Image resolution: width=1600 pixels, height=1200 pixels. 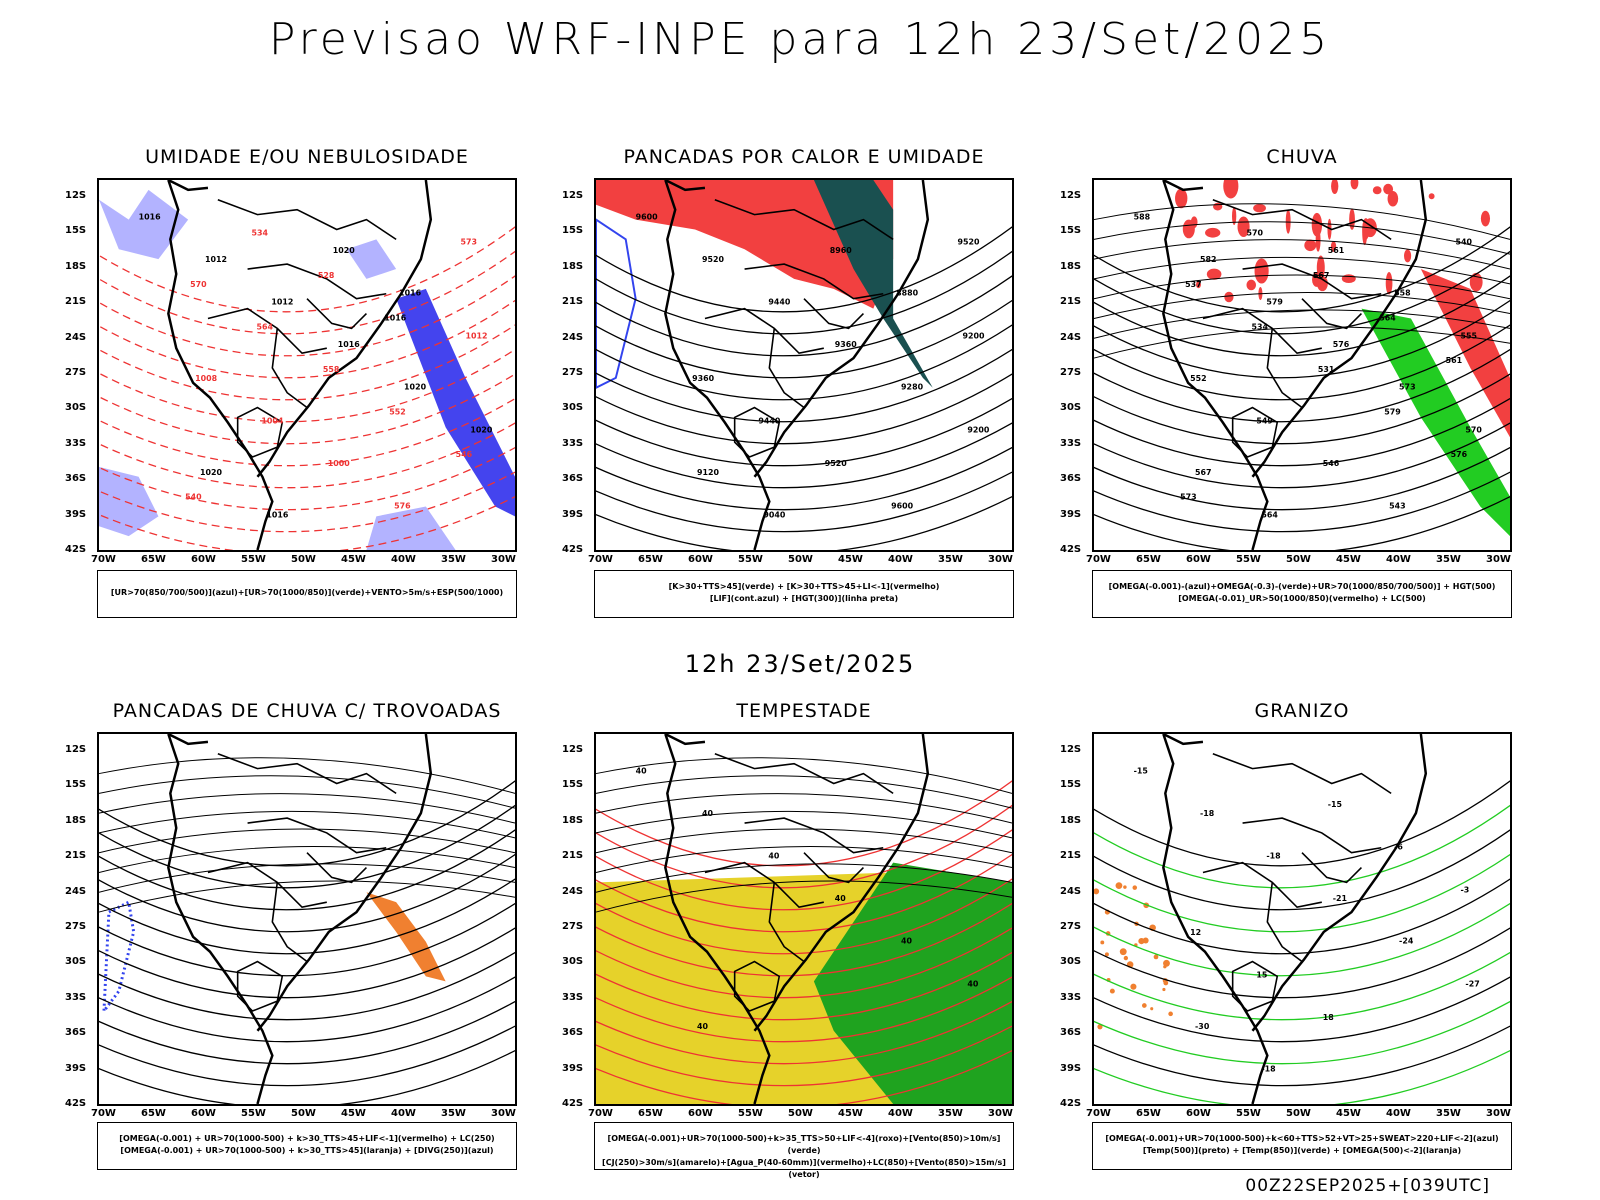 I want to click on contour-label: 546, so click(x=464, y=454).